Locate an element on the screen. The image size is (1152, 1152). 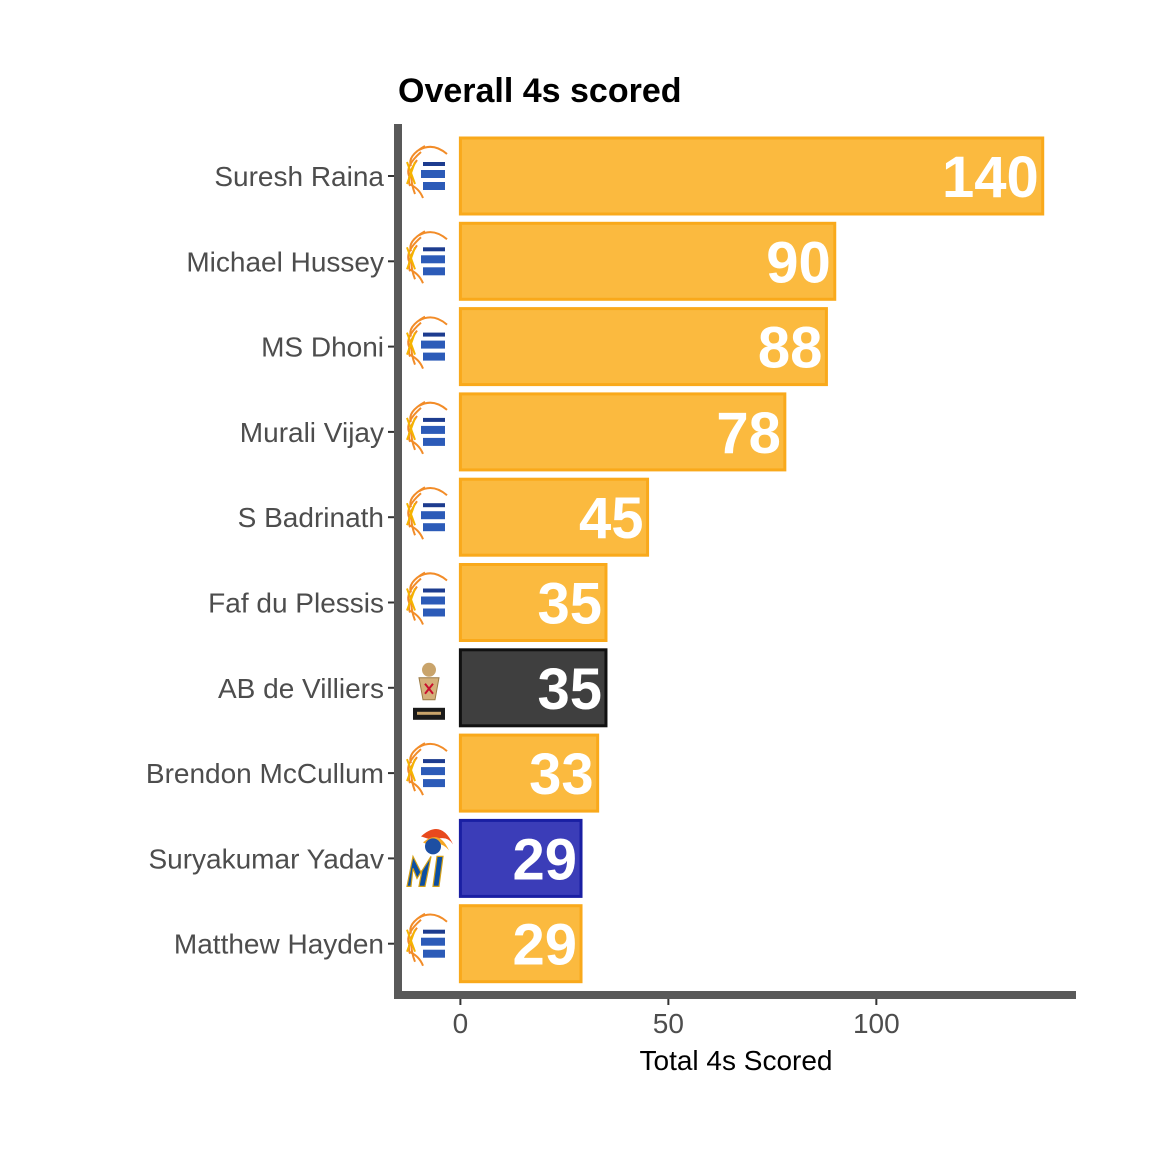
category-label-brendon-mccullum: Brendon McCullum is located at coordinates (265, 773).